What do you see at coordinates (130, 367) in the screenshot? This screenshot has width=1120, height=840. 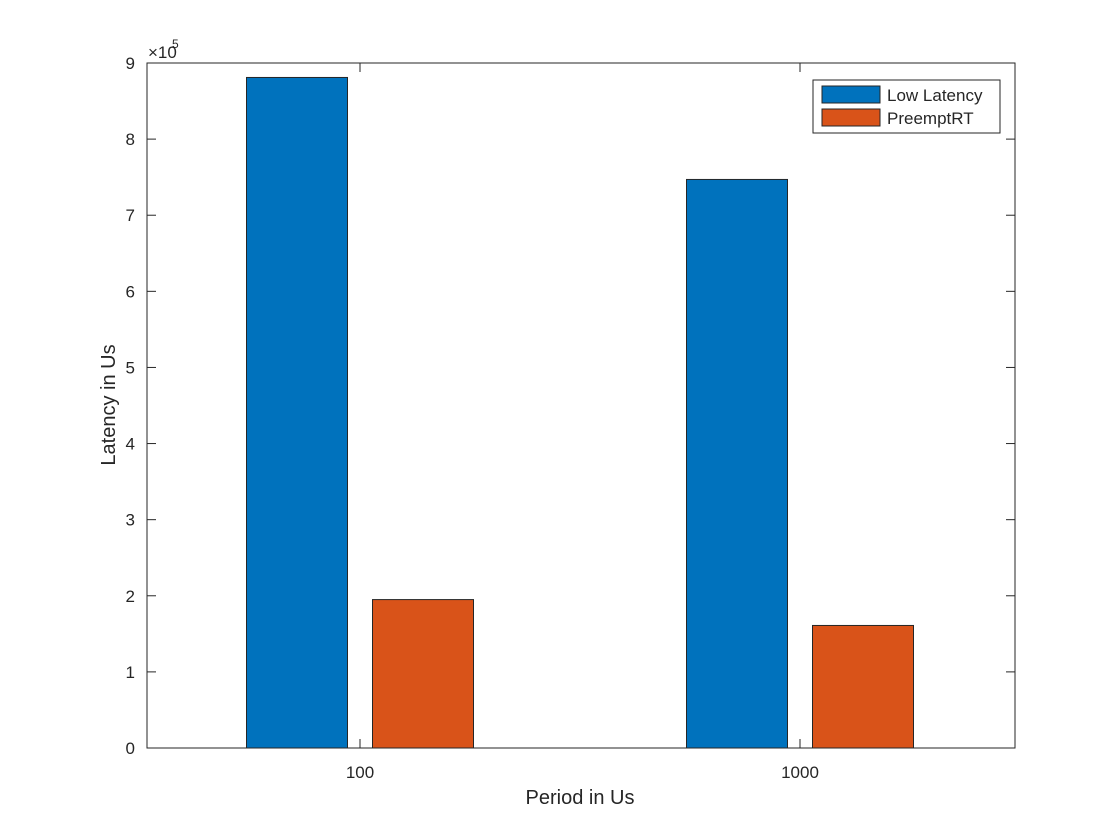 I see `y-tick-label: 5` at bounding box center [130, 367].